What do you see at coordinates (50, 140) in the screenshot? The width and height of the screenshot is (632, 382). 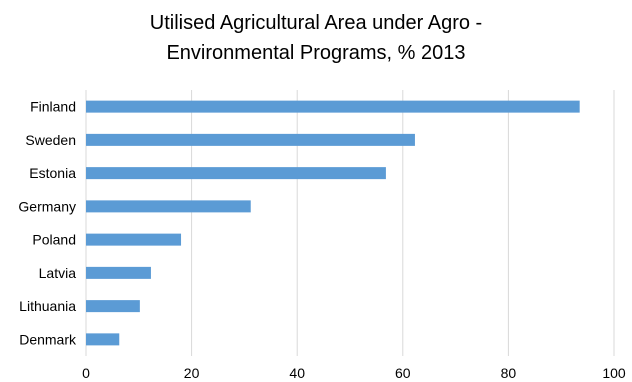 I see `category-label-sweden: Sweden` at bounding box center [50, 140].